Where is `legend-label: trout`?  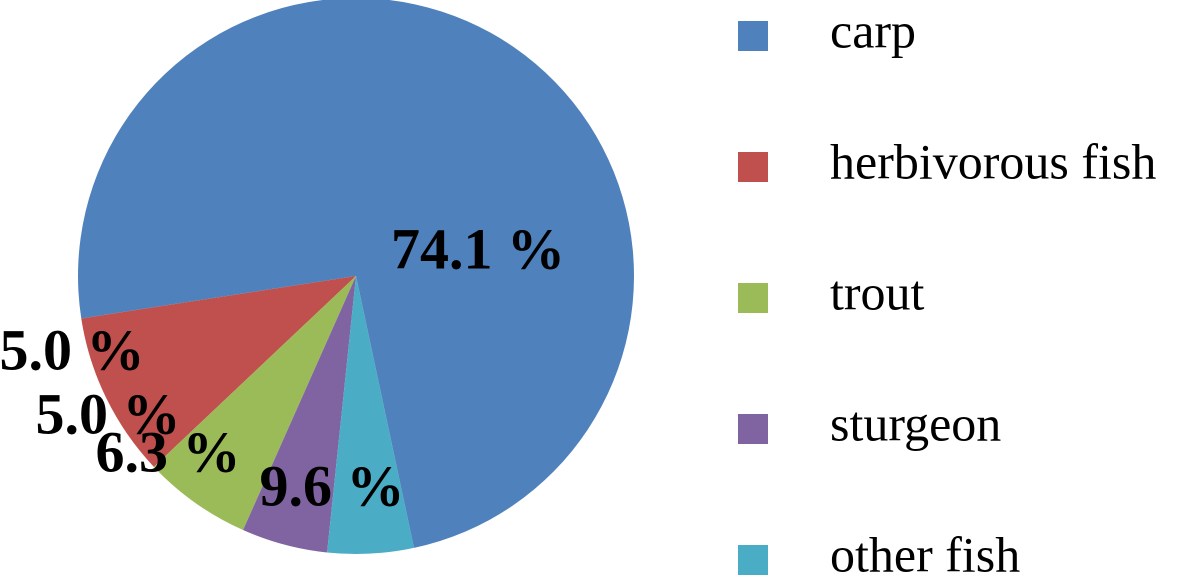 legend-label: trout is located at coordinates (877, 292).